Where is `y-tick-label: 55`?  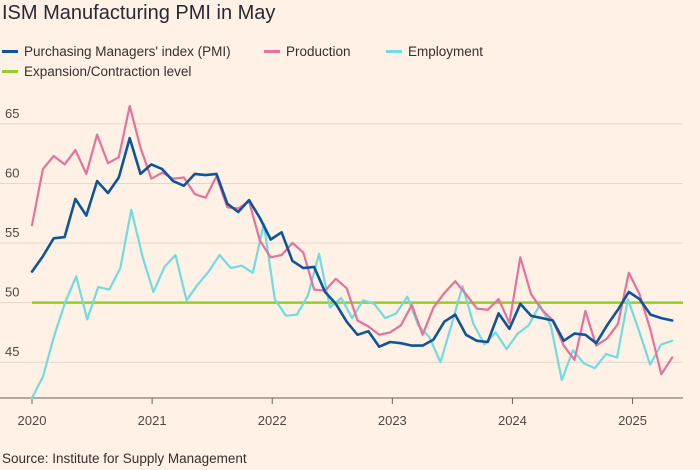
y-tick-label: 55 is located at coordinates (12, 232).